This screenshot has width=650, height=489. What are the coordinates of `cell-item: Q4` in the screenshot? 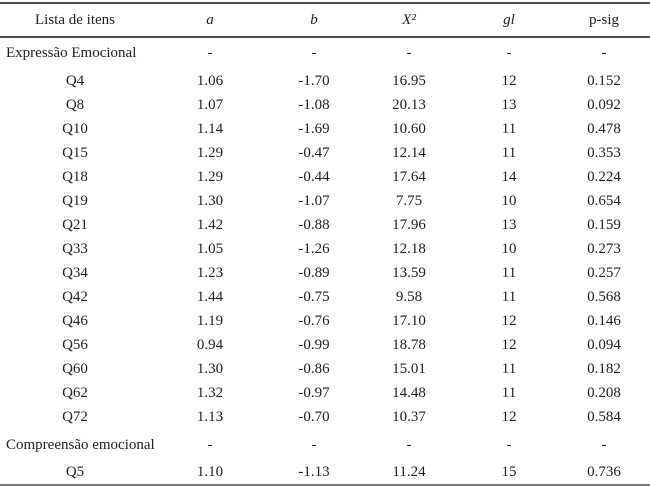 It's located at (75, 80).